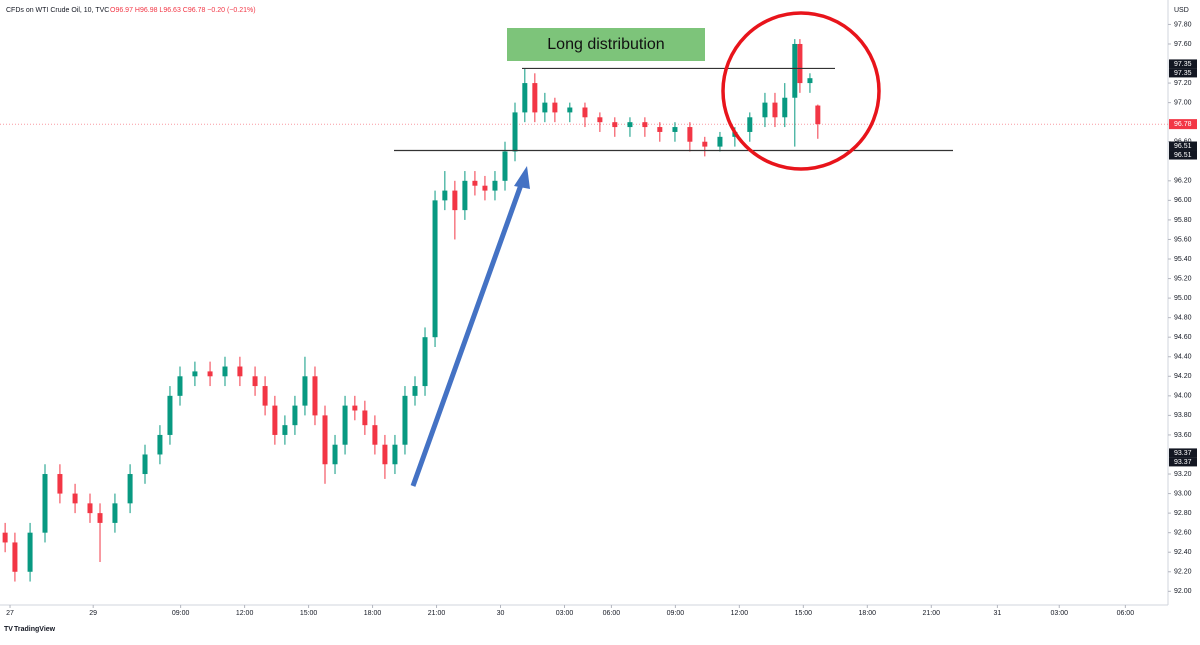 The width and height of the screenshot is (1200, 645). What do you see at coordinates (1183, 357) in the screenshot?
I see `y-tick-label: 94.40` at bounding box center [1183, 357].